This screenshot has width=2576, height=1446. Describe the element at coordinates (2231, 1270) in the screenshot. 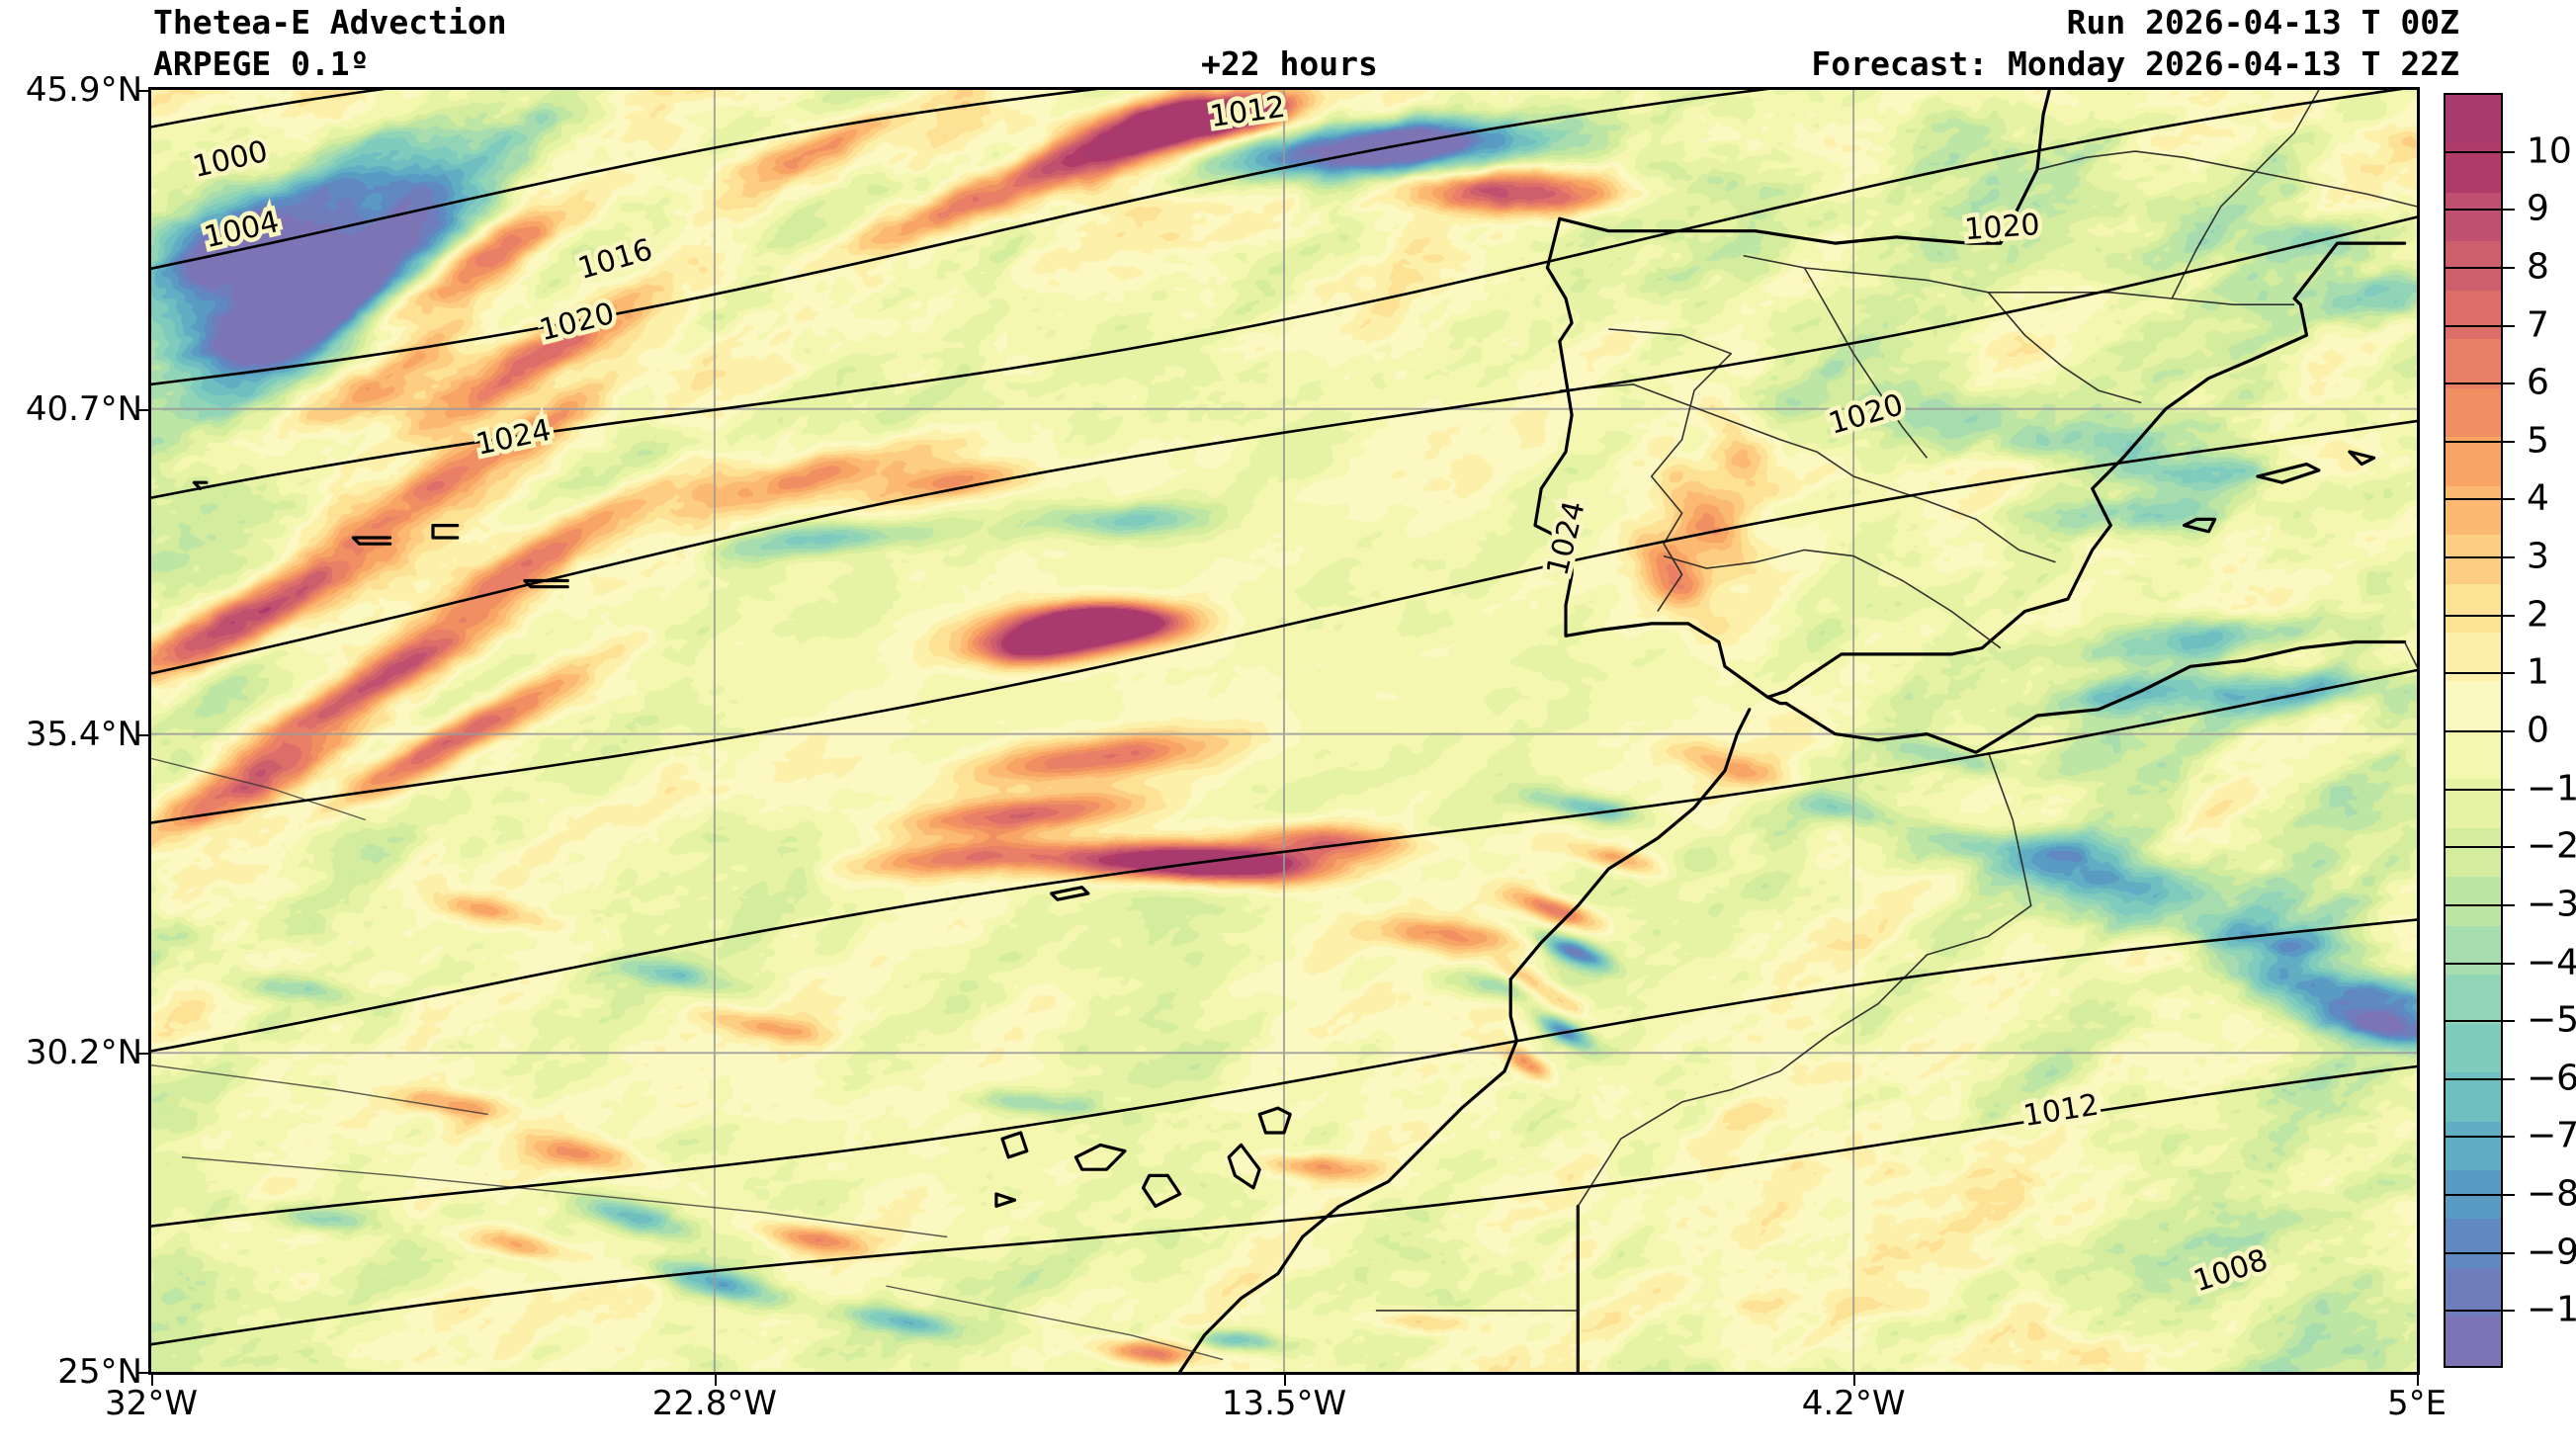

I see `svg-text: 1008` at that location.